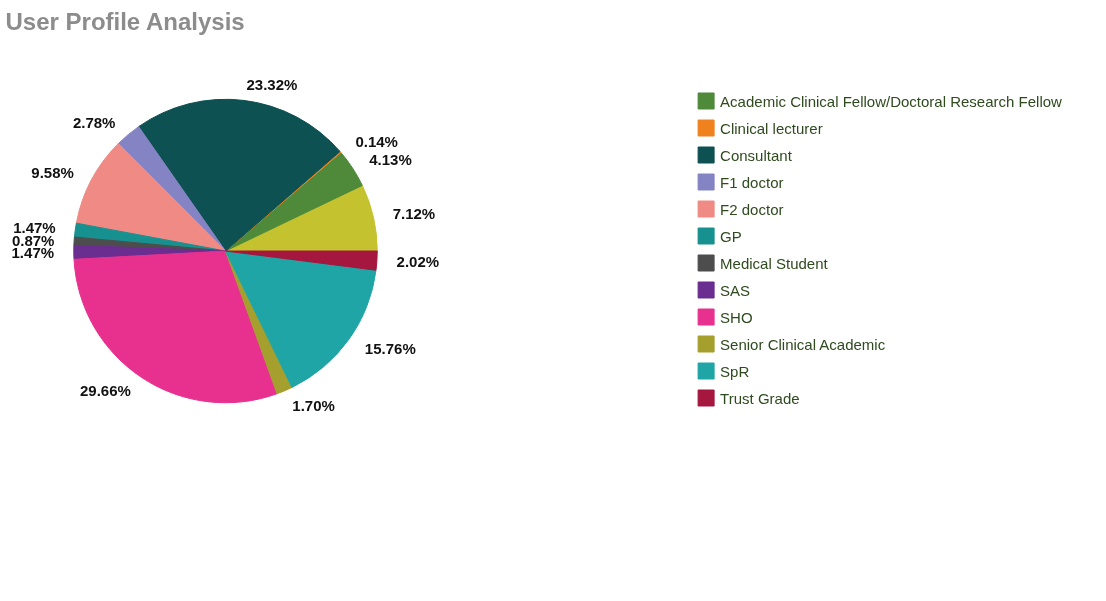 This screenshot has height=601, width=1106. Describe the element at coordinates (891, 100) in the screenshot. I see `legend-label: Academic Clinical Fellow/Doctoral Research Fellow` at that location.